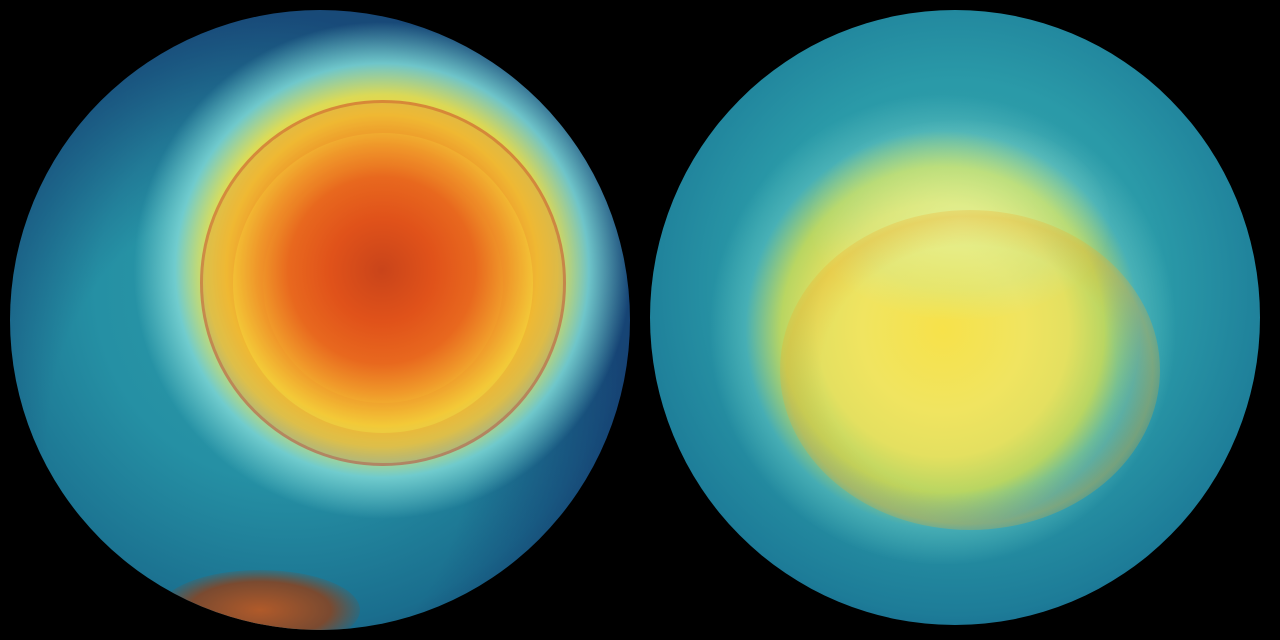 The width and height of the screenshot is (1280, 640). I want to click on polar-ice-region, so click(960, 220).